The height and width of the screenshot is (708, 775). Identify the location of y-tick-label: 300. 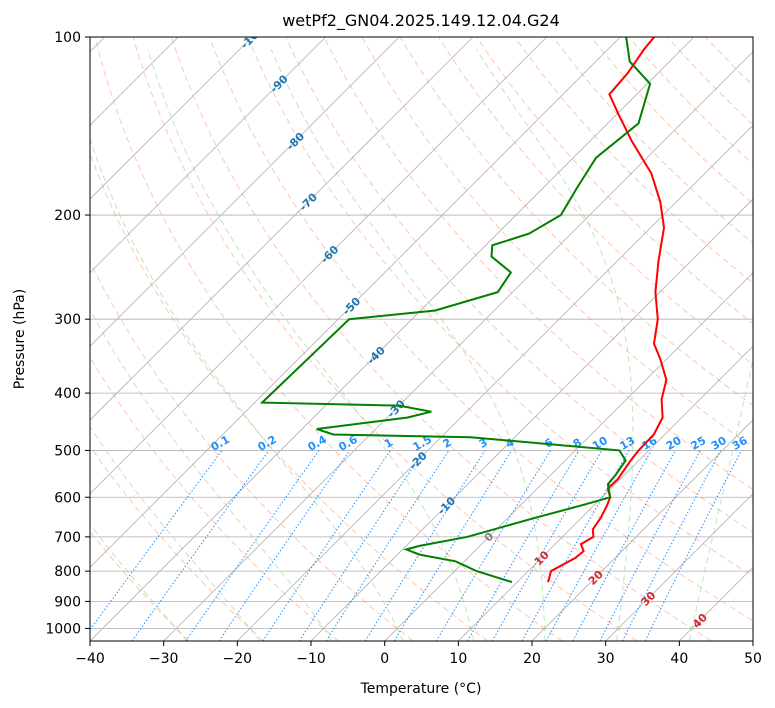
(67, 320).